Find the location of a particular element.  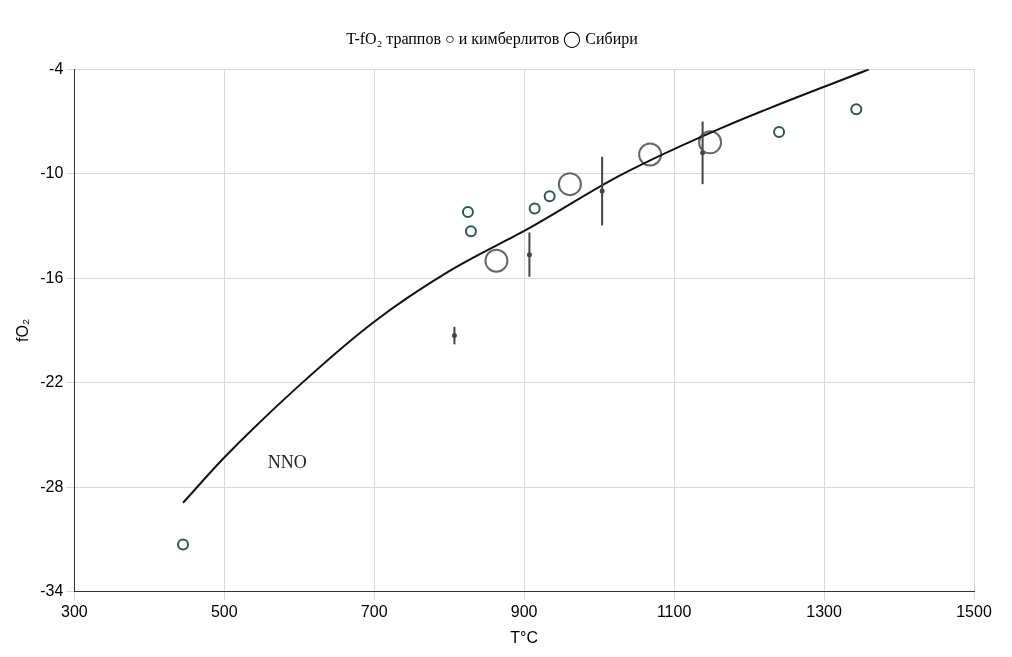

y-axis-title: fO₂ is located at coordinates (23, 330).